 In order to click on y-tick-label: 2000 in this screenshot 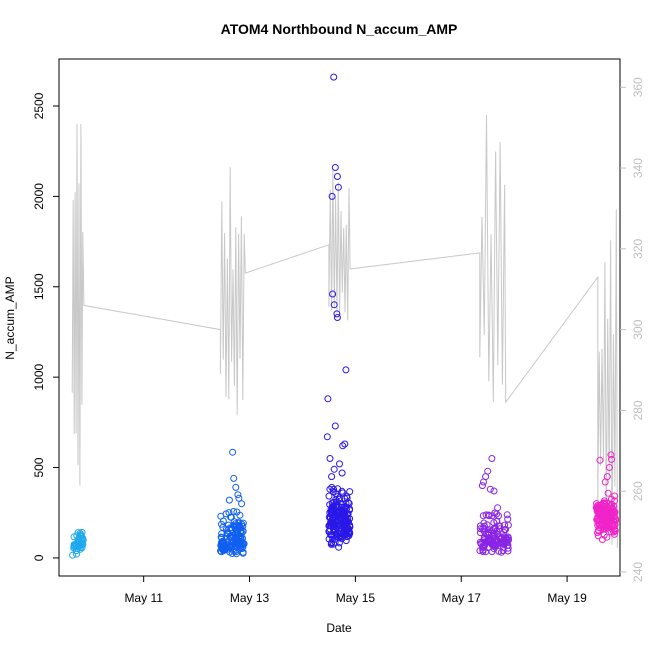, I will do `click(39, 196)`.